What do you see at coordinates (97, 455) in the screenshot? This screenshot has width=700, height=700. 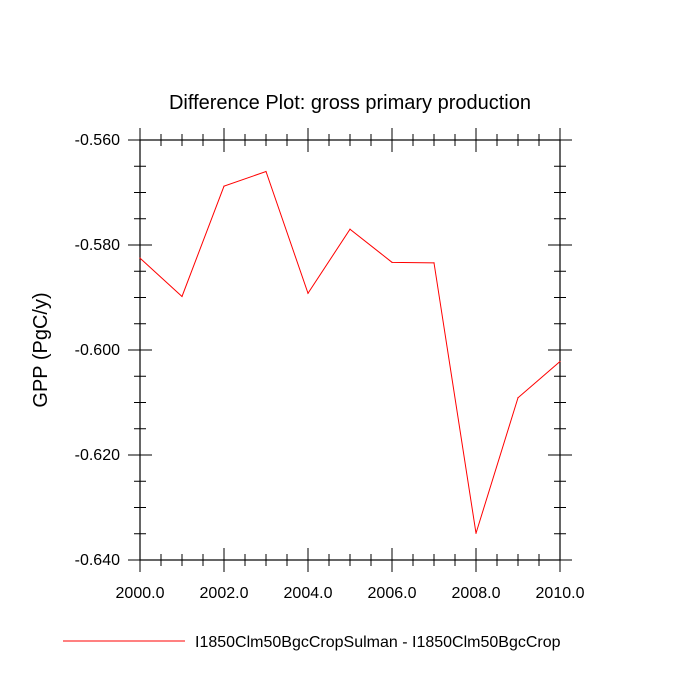 I see `y-tick-label: -0.620` at bounding box center [97, 455].